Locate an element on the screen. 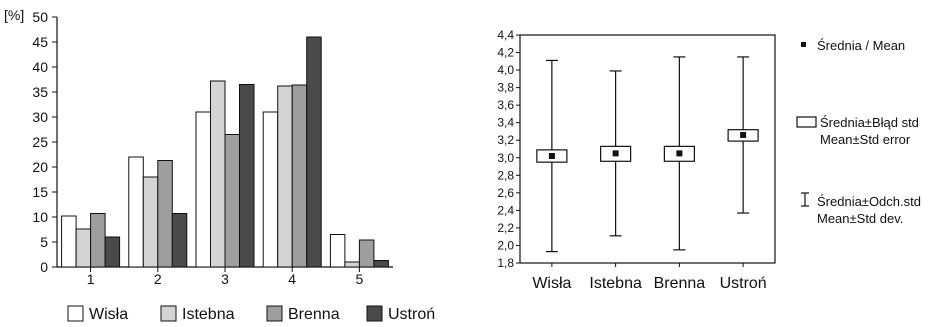  legend-se-label-2: Mean±Std error is located at coordinates (865, 139).